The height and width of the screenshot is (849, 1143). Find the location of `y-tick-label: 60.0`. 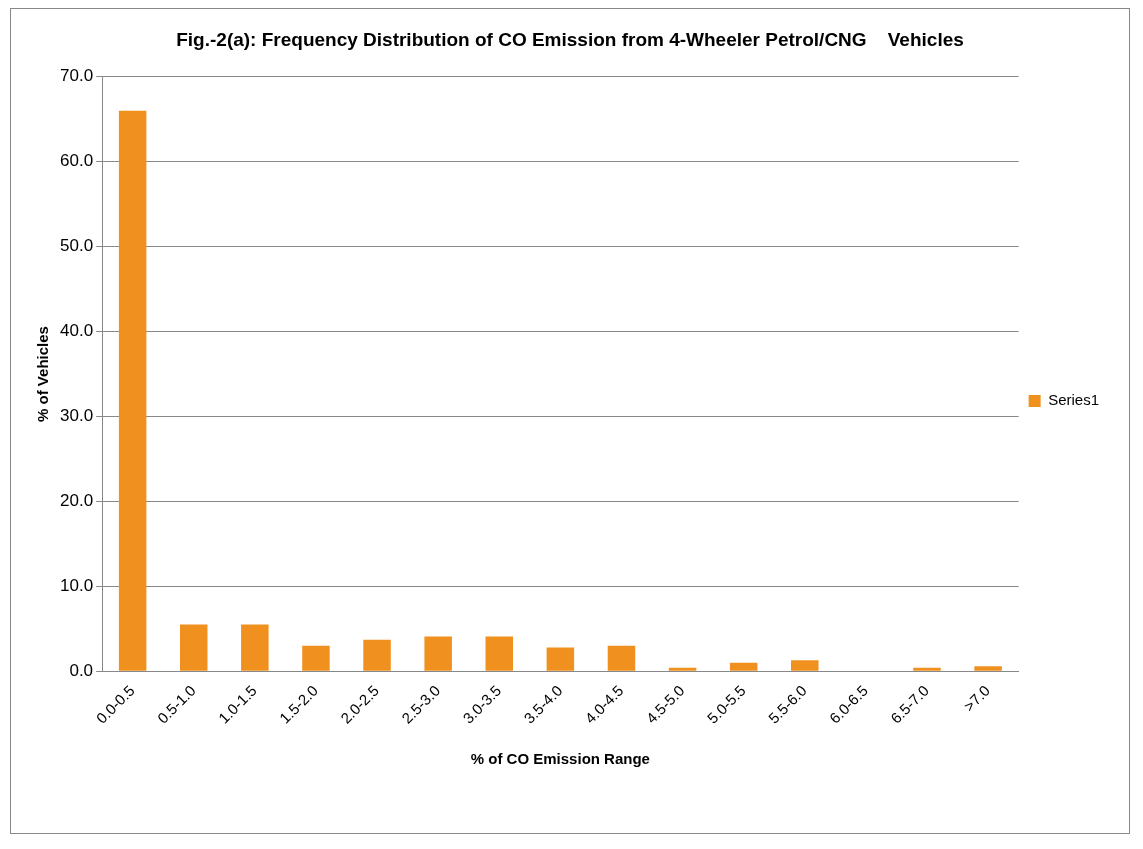

y-tick-label: 60.0 is located at coordinates (76, 161).